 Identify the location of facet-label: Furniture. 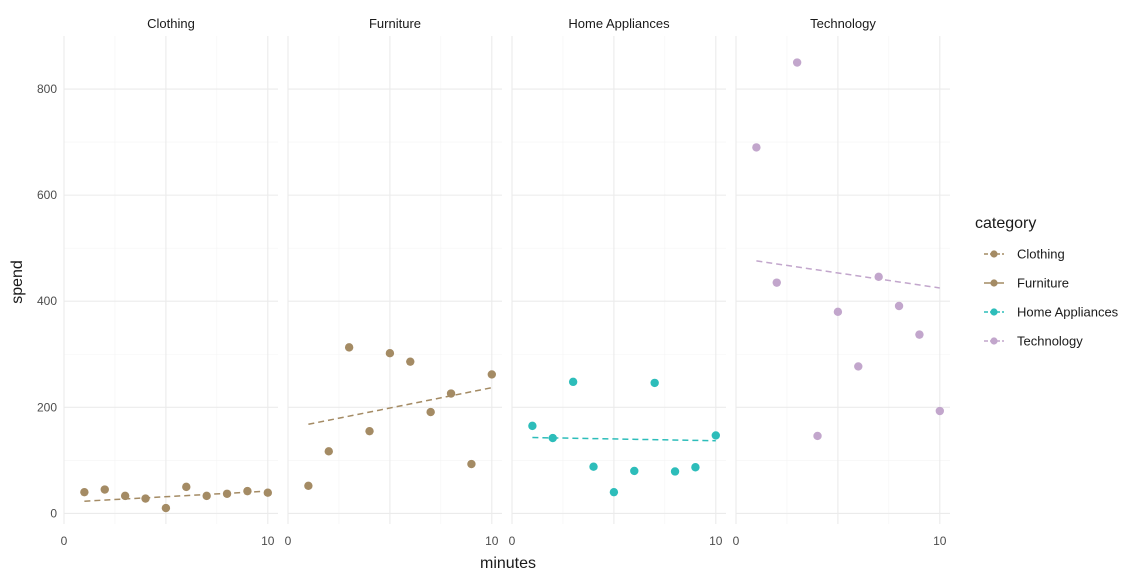
(395, 23).